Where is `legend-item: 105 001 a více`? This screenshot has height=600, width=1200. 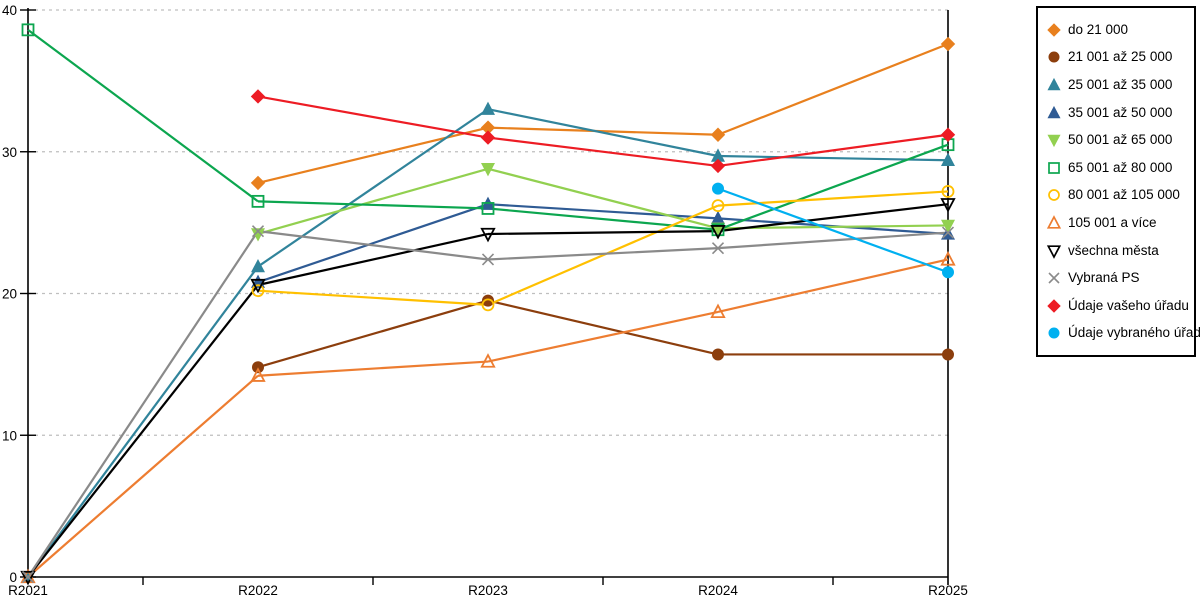 legend-item: 105 001 a více is located at coordinates (1117, 223).